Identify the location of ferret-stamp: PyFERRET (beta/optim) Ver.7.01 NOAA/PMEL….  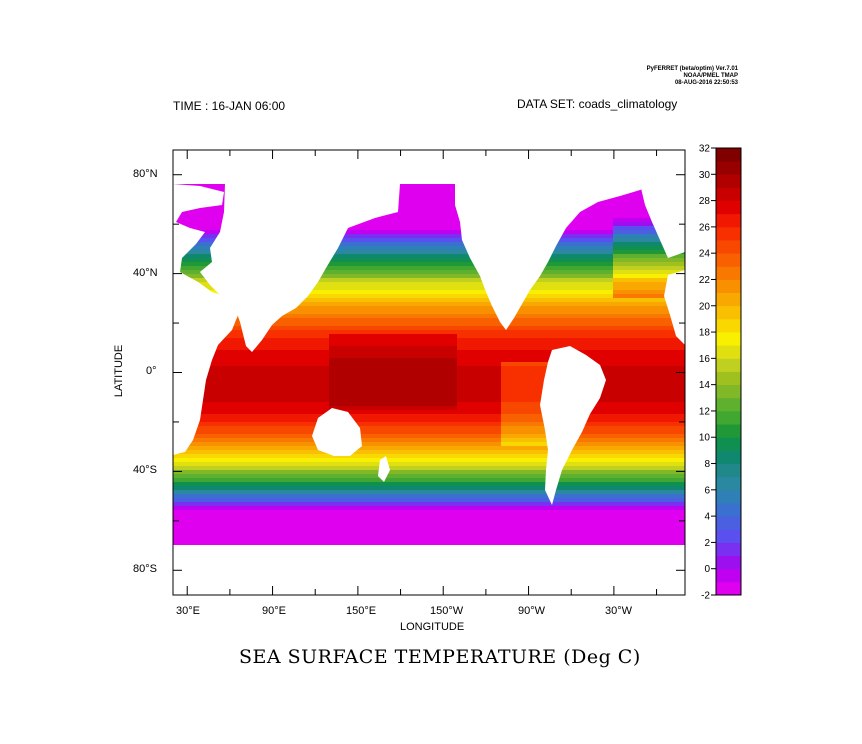
(664, 76).